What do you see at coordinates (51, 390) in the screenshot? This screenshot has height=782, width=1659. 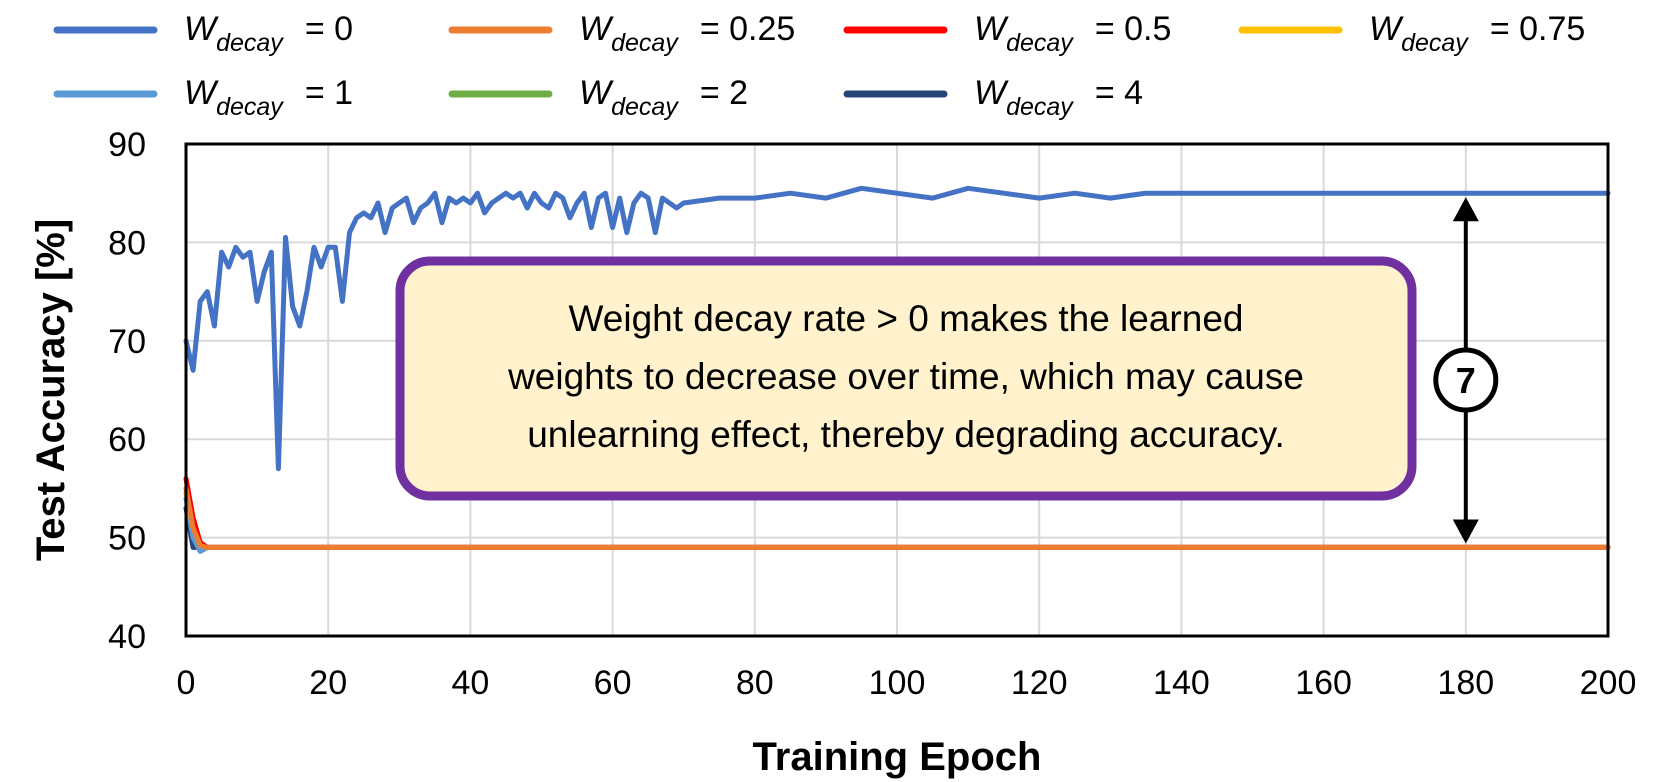 I see `y-axis-title: Test Accuracy [%]` at bounding box center [51, 390].